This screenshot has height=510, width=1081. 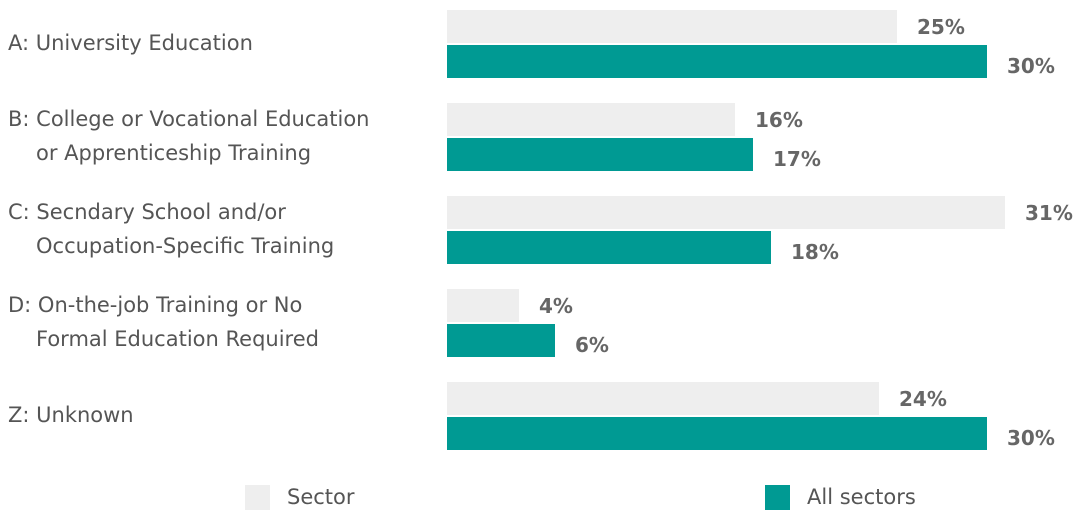 What do you see at coordinates (173, 153) in the screenshot?
I see `category-label: or Apprenticeship Training` at bounding box center [173, 153].